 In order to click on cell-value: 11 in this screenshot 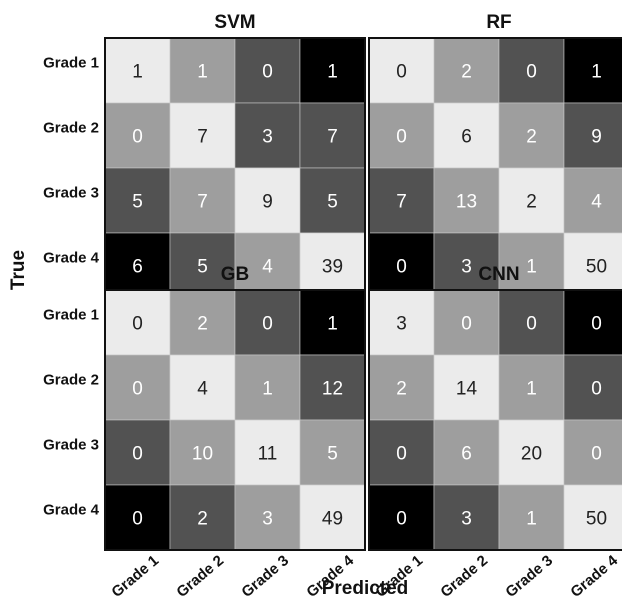, I will do `click(268, 454)`.